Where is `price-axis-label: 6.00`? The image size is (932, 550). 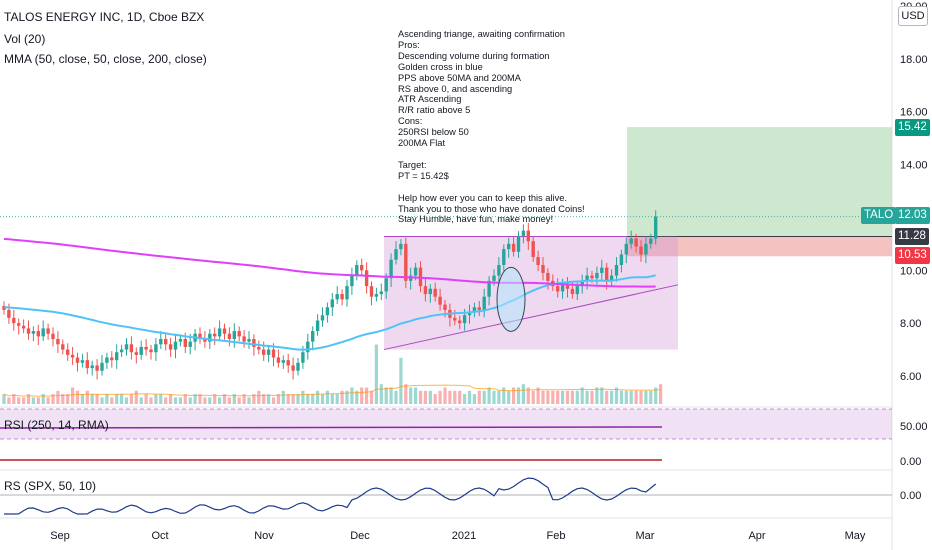 price-axis-label: 6.00 is located at coordinates (910, 377).